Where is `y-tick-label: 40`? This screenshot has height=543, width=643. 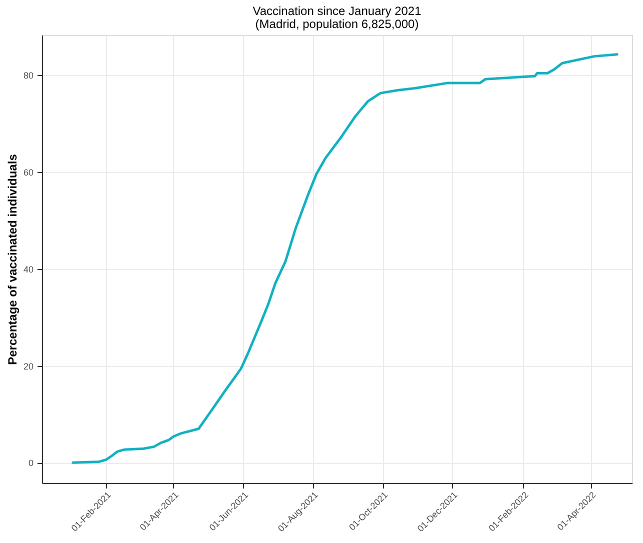 y-tick-label: 40 is located at coordinates (28, 269).